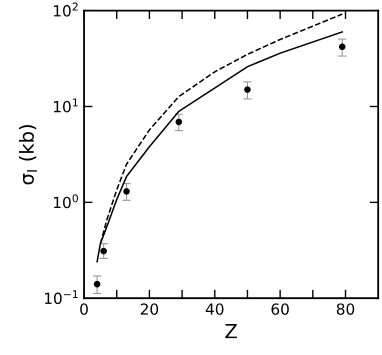 This screenshot has width=382, height=355. Describe the element at coordinates (61, 297) in the screenshot. I see `y-tick-label: 10$^{−1}$` at that location.